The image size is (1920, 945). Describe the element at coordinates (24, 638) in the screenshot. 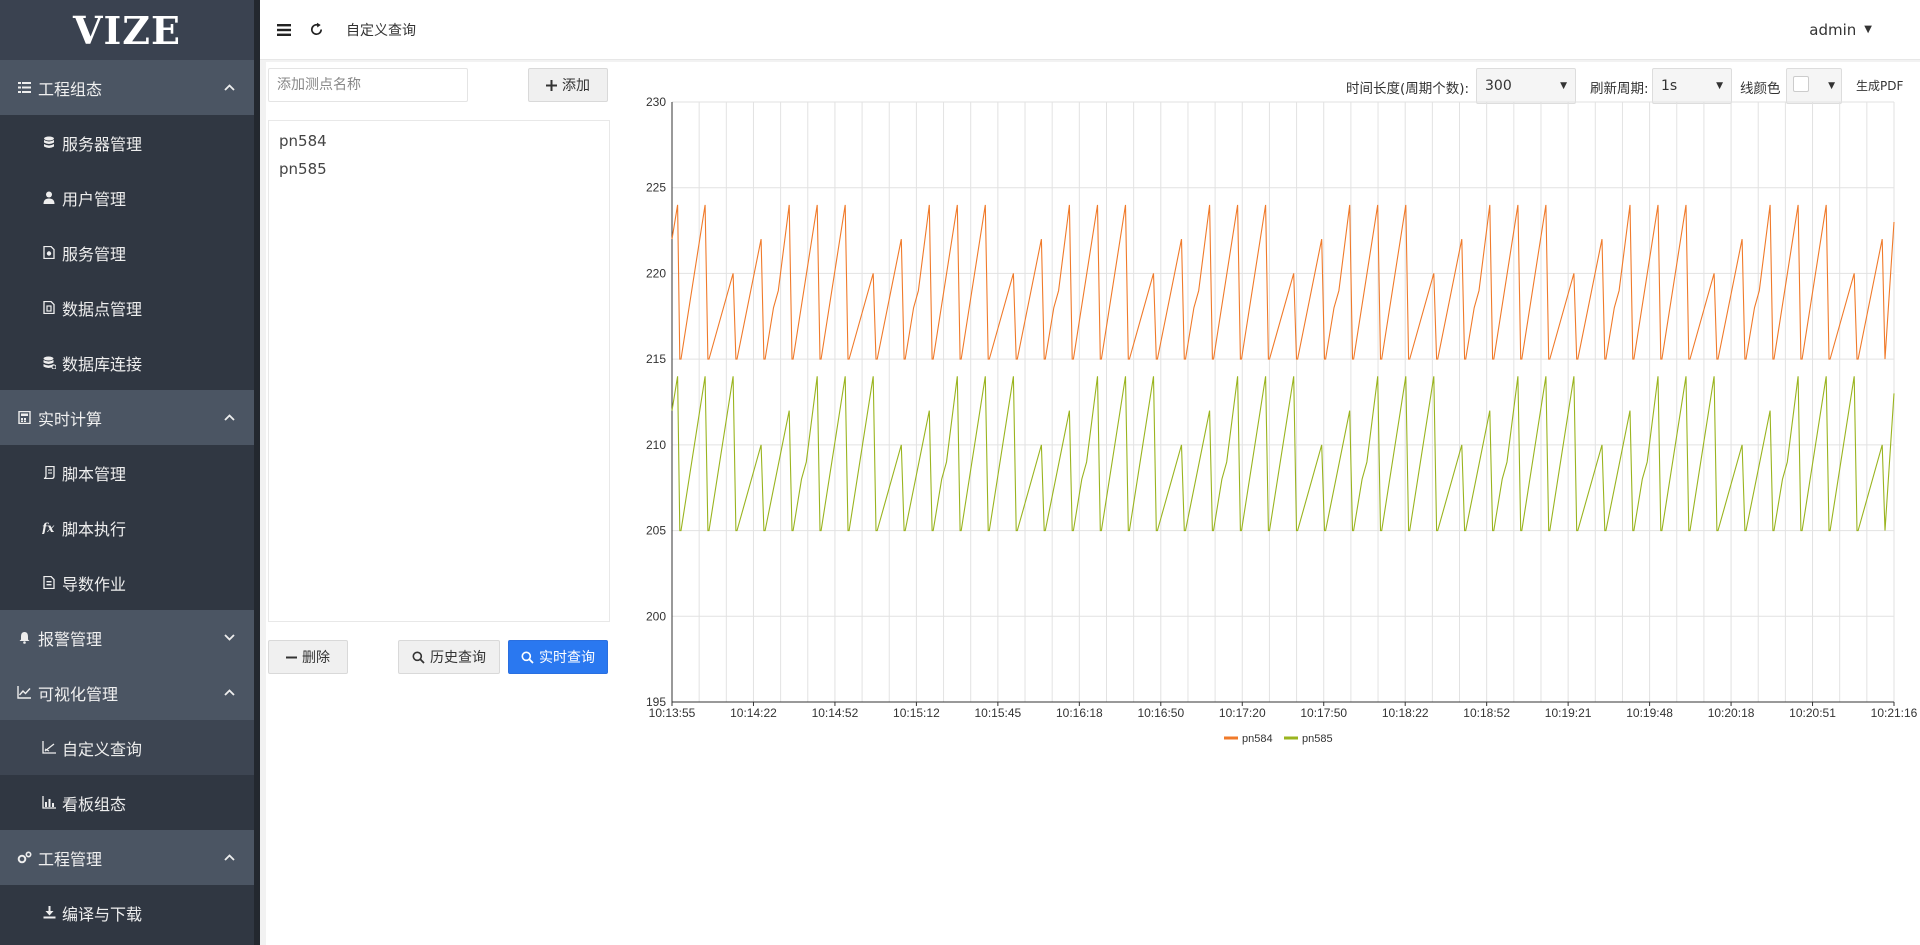

I see `bell-icon` at that location.